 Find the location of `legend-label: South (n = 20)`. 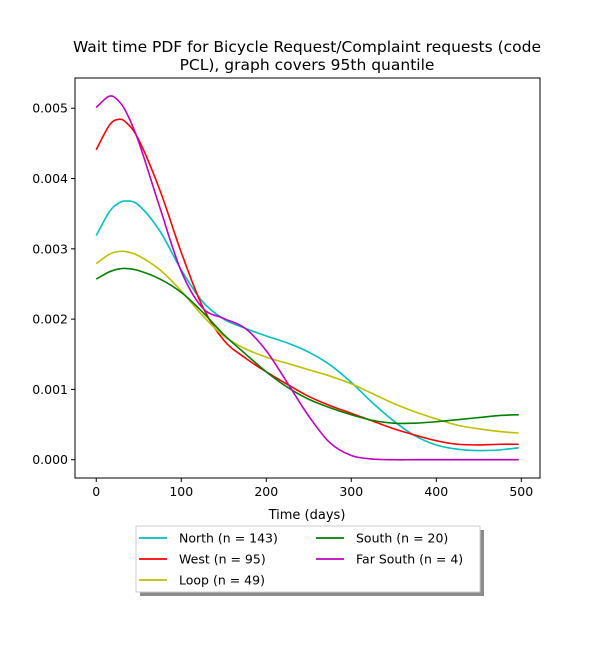

legend-label: South (n = 20) is located at coordinates (402, 538).